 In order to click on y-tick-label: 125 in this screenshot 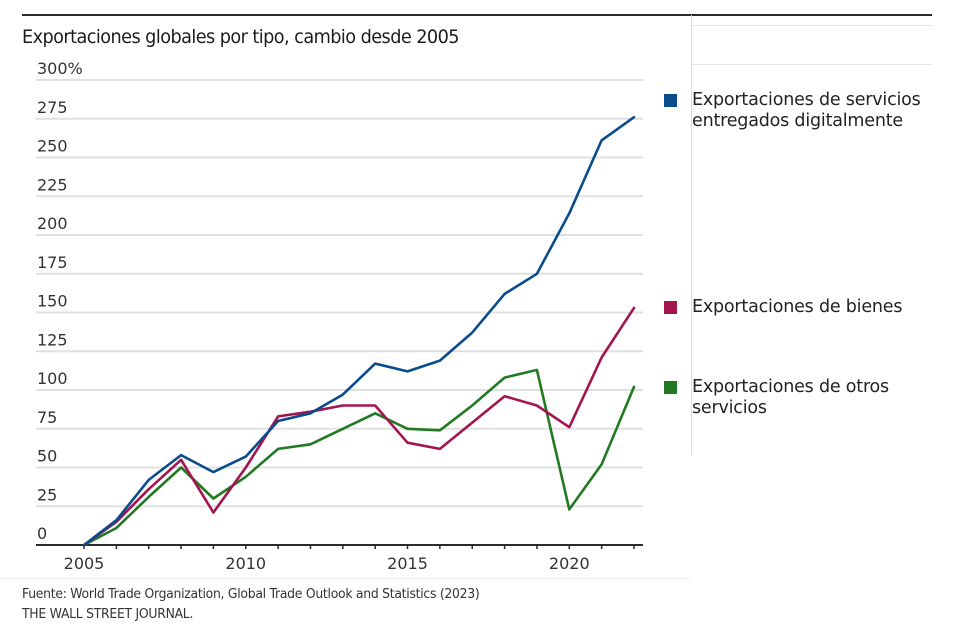, I will do `click(52, 339)`.